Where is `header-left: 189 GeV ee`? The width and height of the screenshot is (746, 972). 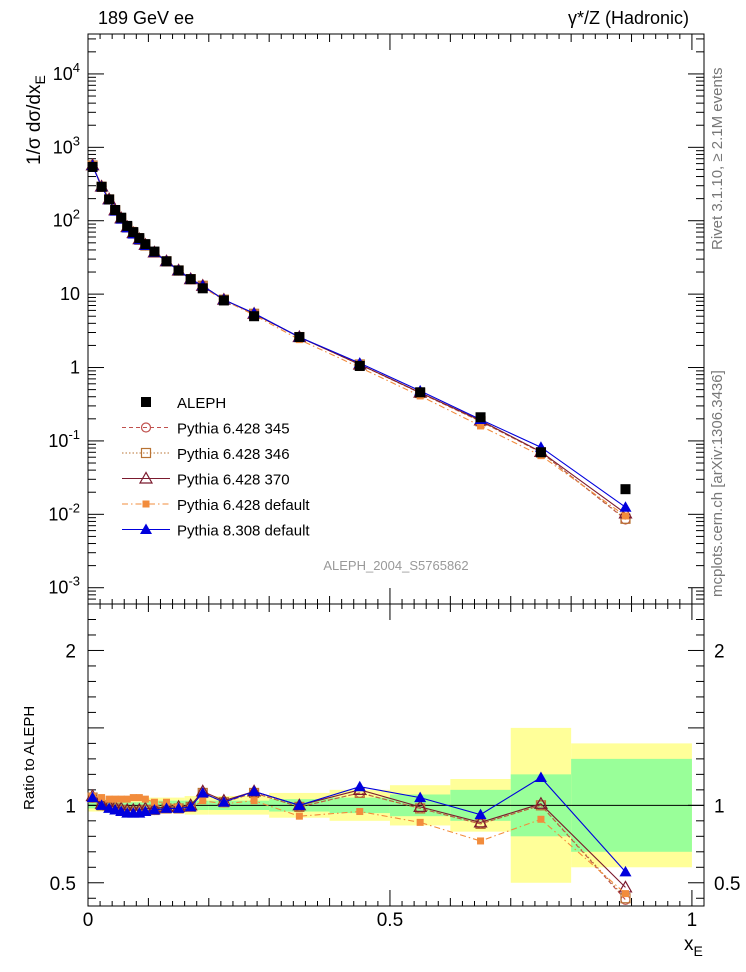 header-left: 189 GeV ee is located at coordinates (146, 18).